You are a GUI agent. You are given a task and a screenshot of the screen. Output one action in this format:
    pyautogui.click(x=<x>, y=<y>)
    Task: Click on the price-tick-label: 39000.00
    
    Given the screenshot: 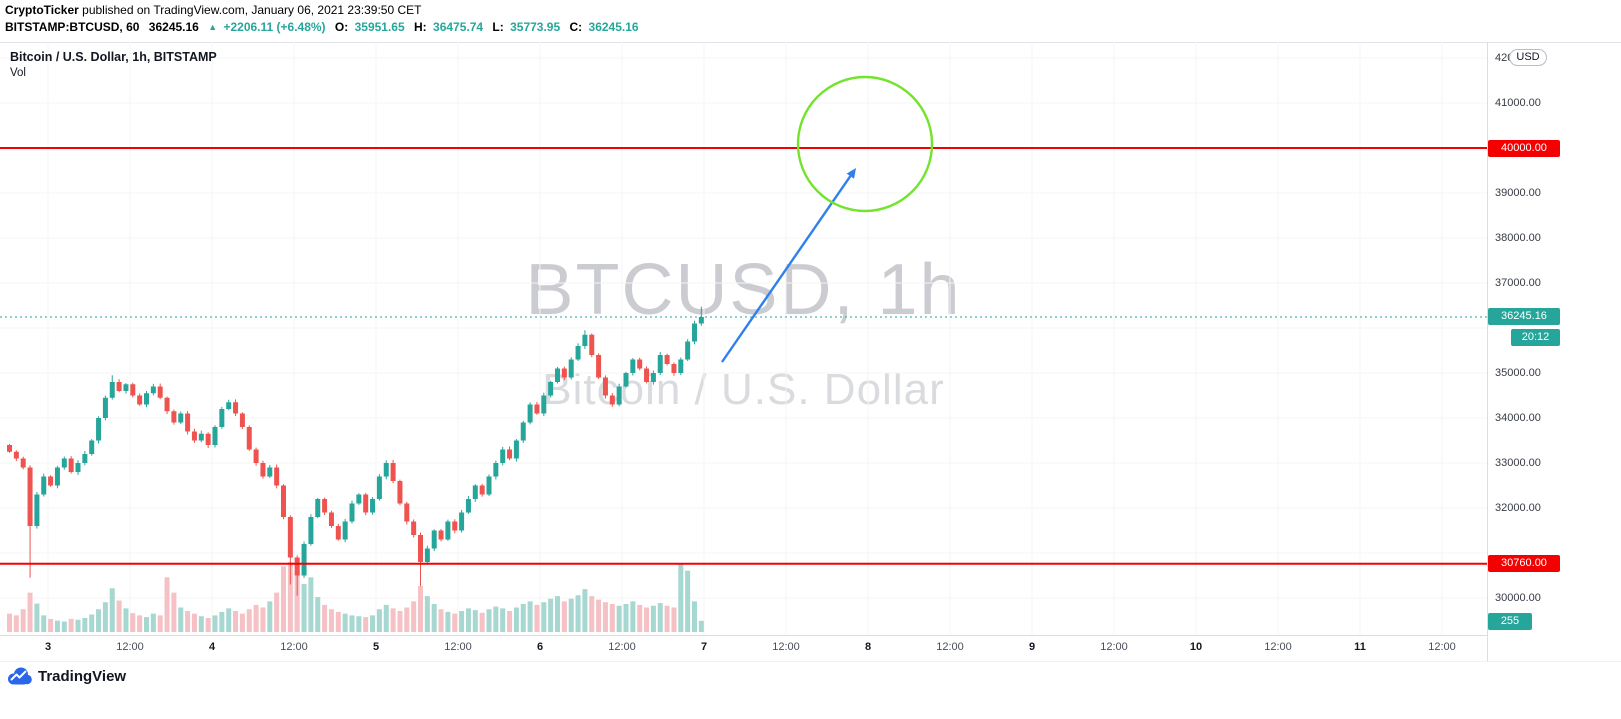 What is the action you would take?
    pyautogui.click(x=1518, y=193)
    